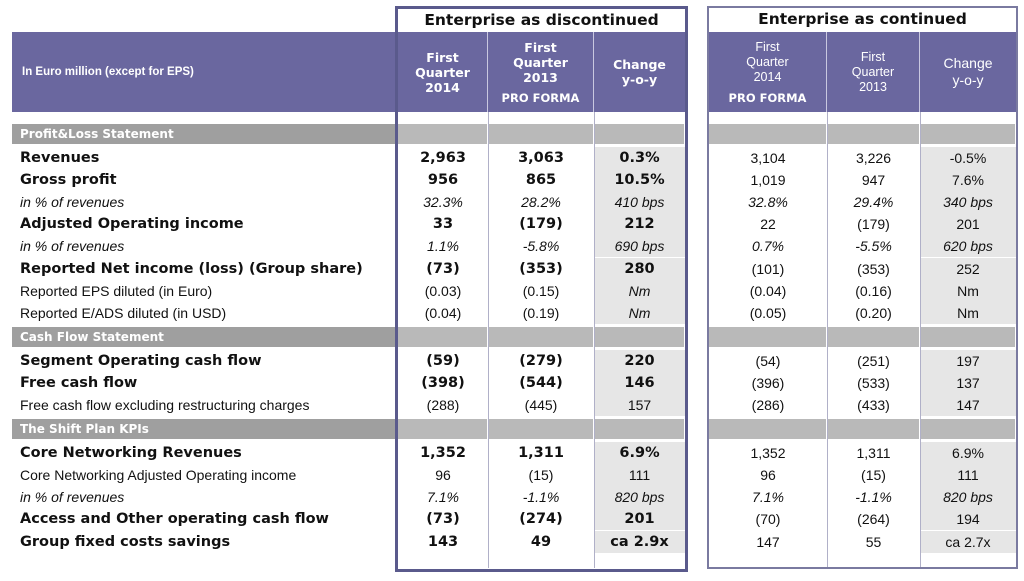  I want to click on disc-change-line2: y-o-y, so click(639, 79).